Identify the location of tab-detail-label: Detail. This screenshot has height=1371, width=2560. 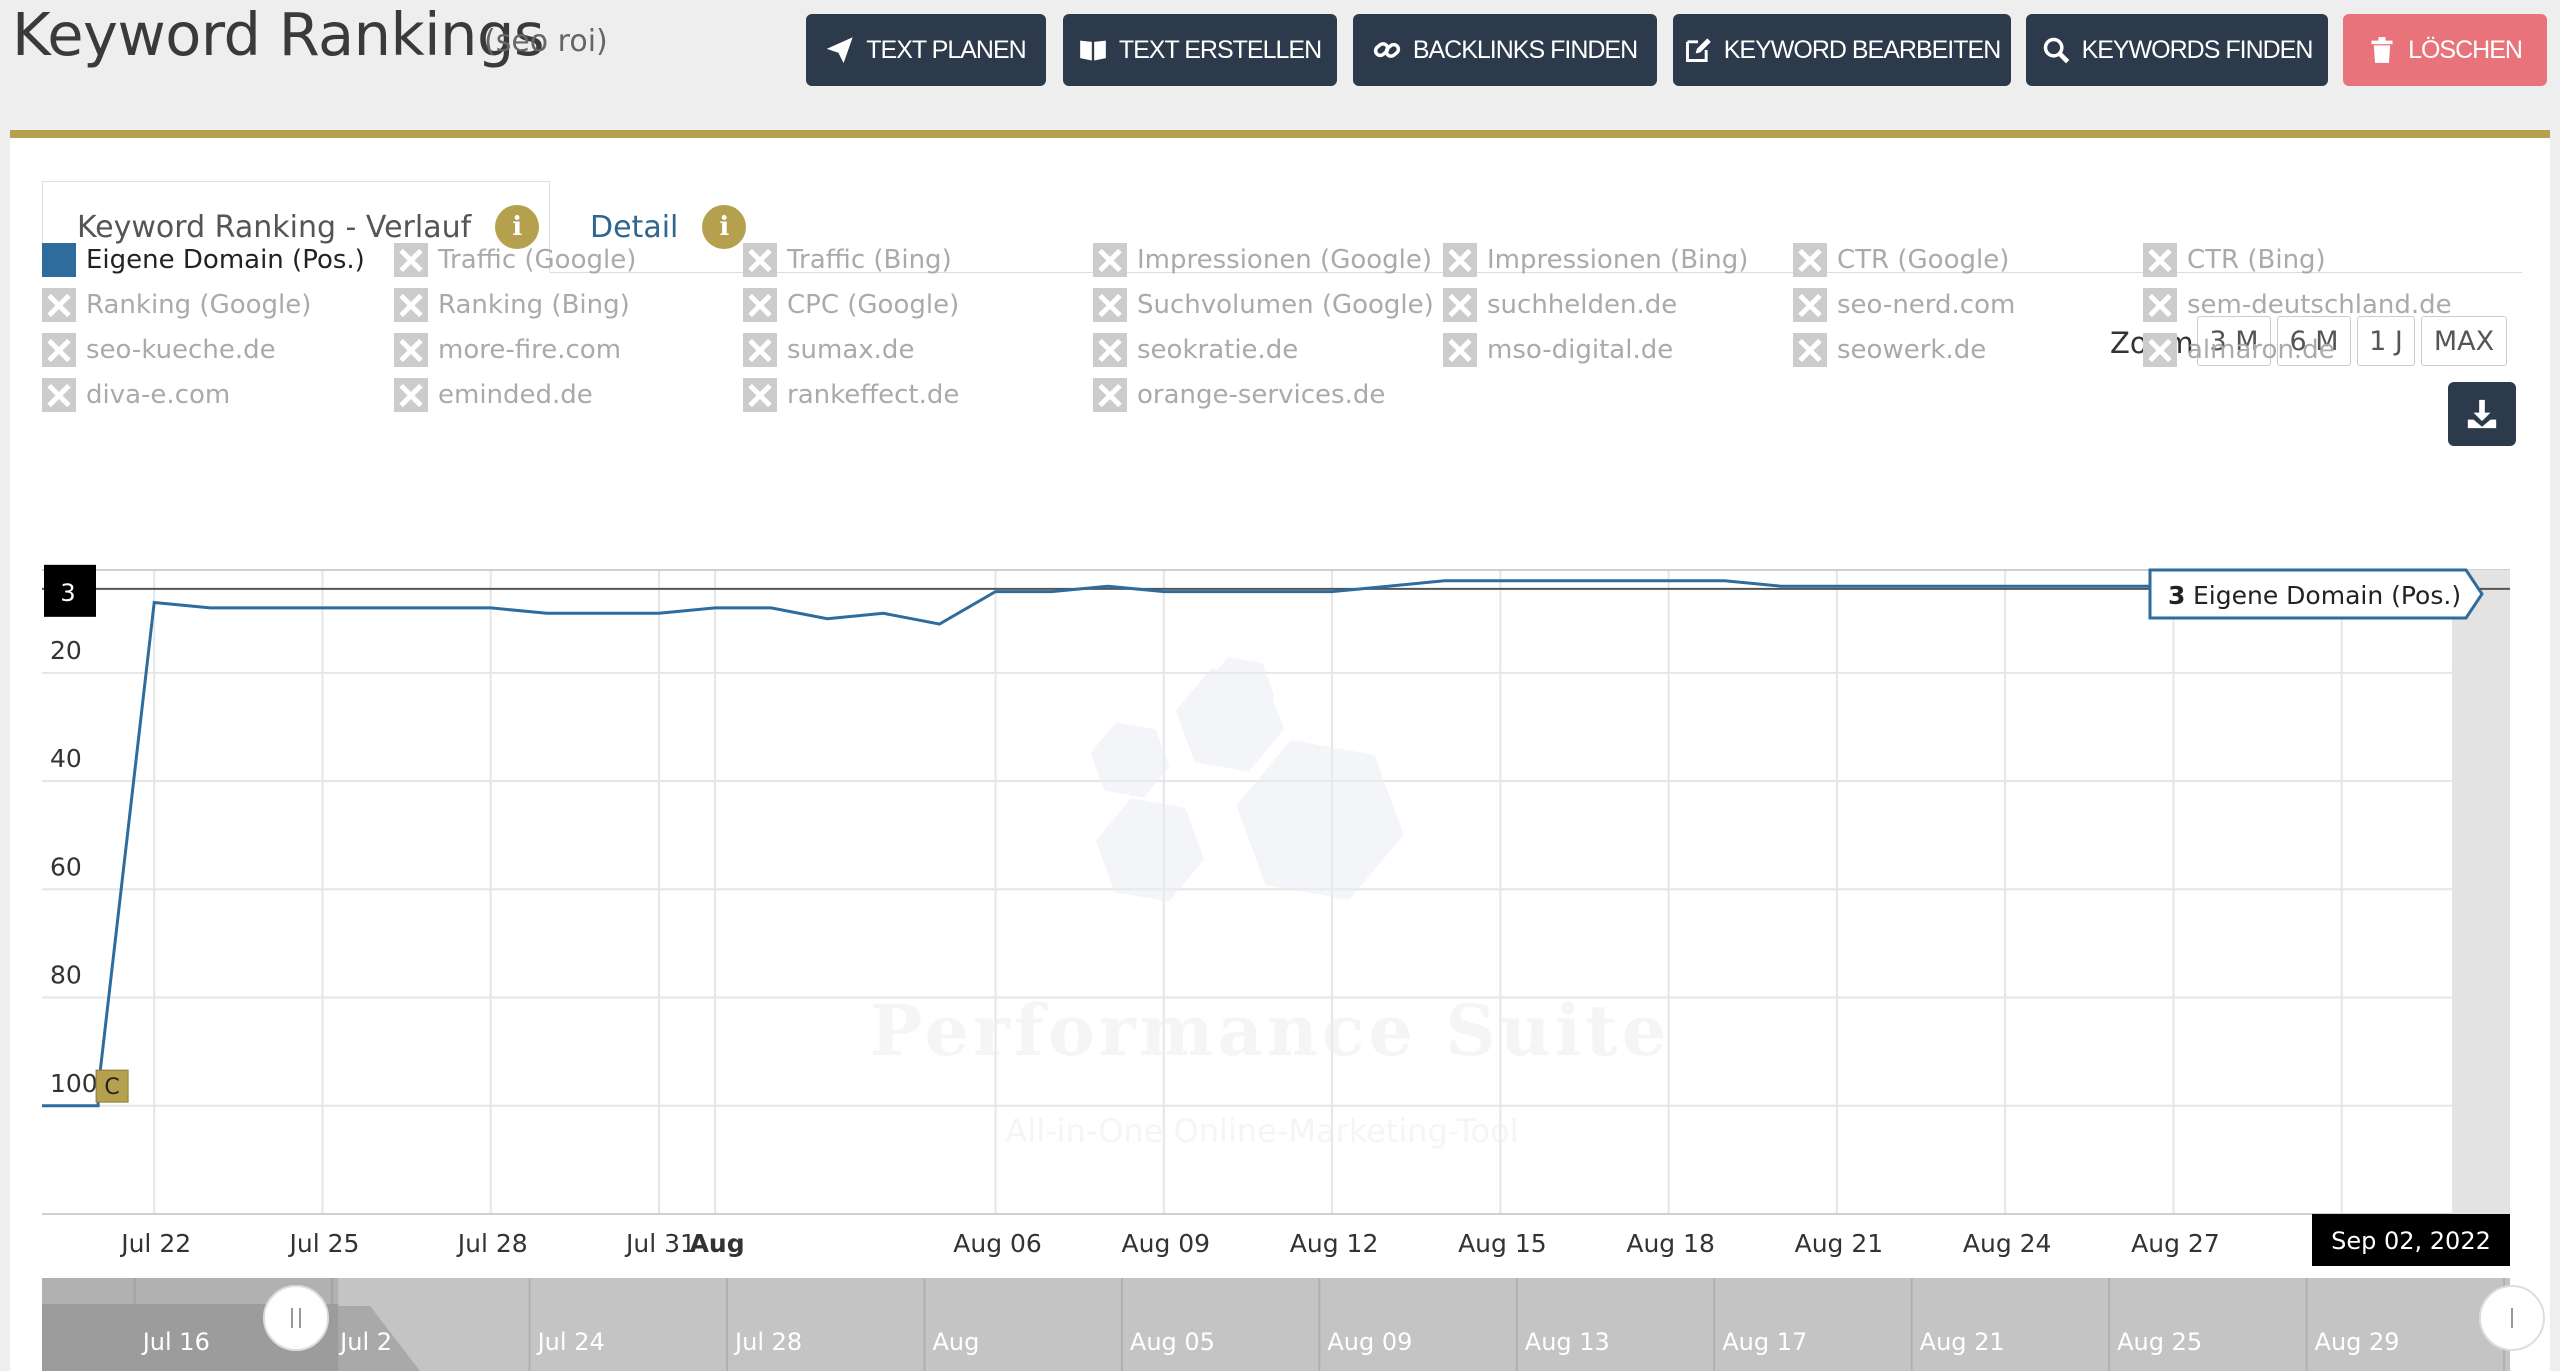
(634, 227).